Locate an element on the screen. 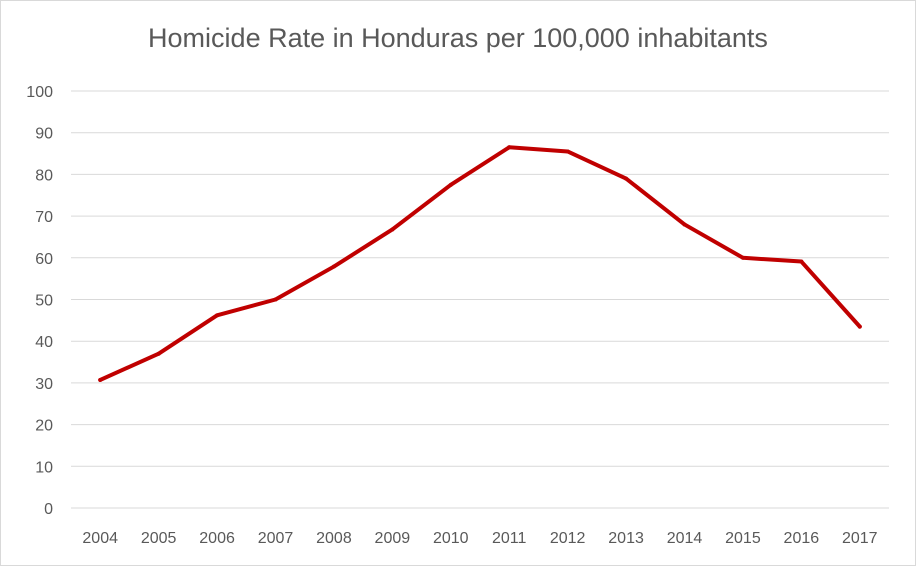 This screenshot has width=916, height=566. data-point-2015 is located at coordinates (742, 257).